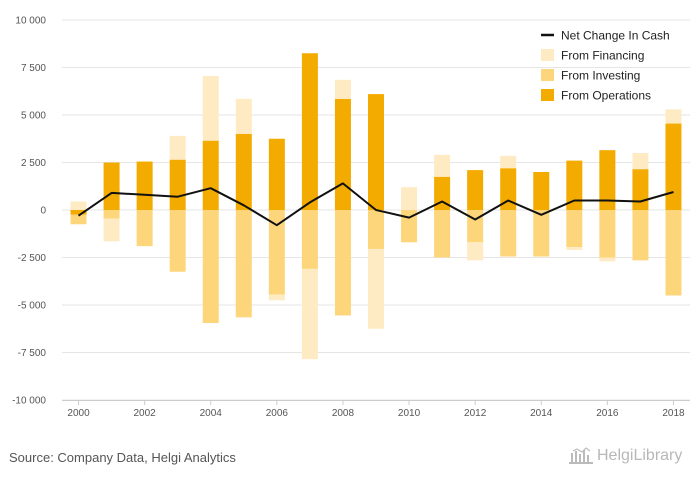 The width and height of the screenshot is (700, 483). I want to click on bar-from-operations-2018, so click(673, 166).